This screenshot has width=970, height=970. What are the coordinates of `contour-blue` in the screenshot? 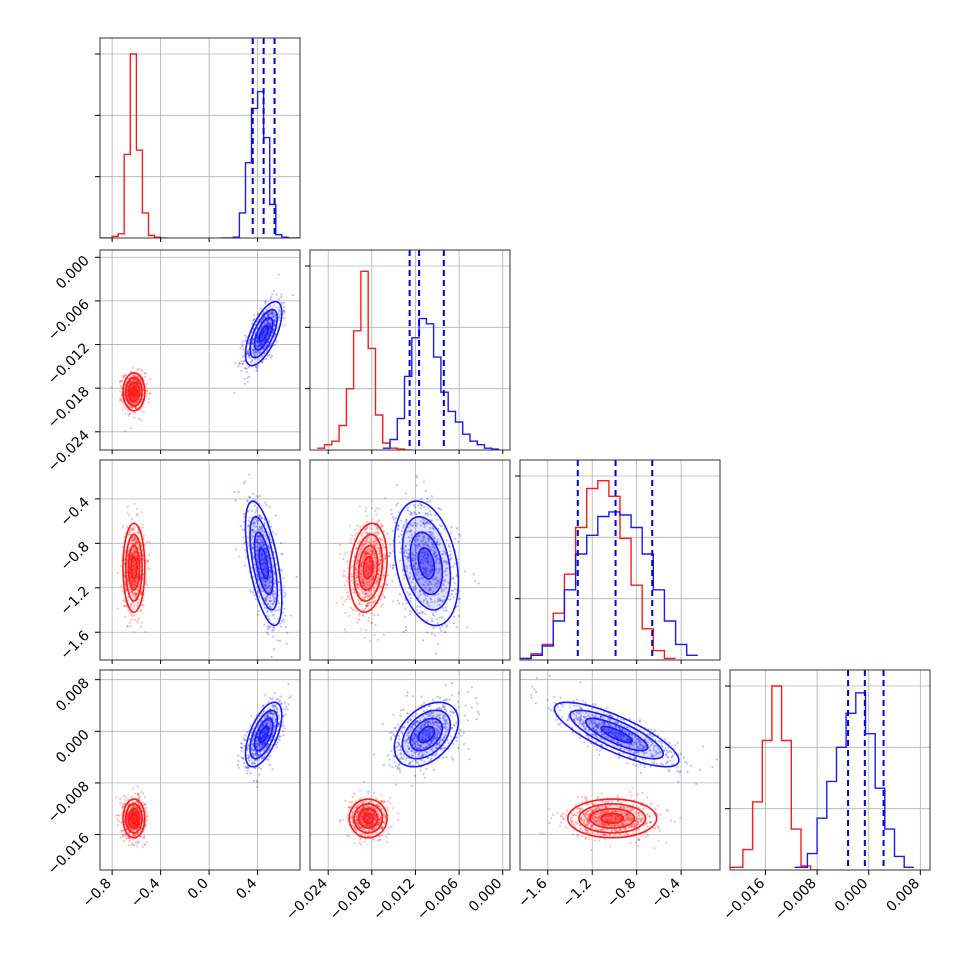 It's located at (263, 563).